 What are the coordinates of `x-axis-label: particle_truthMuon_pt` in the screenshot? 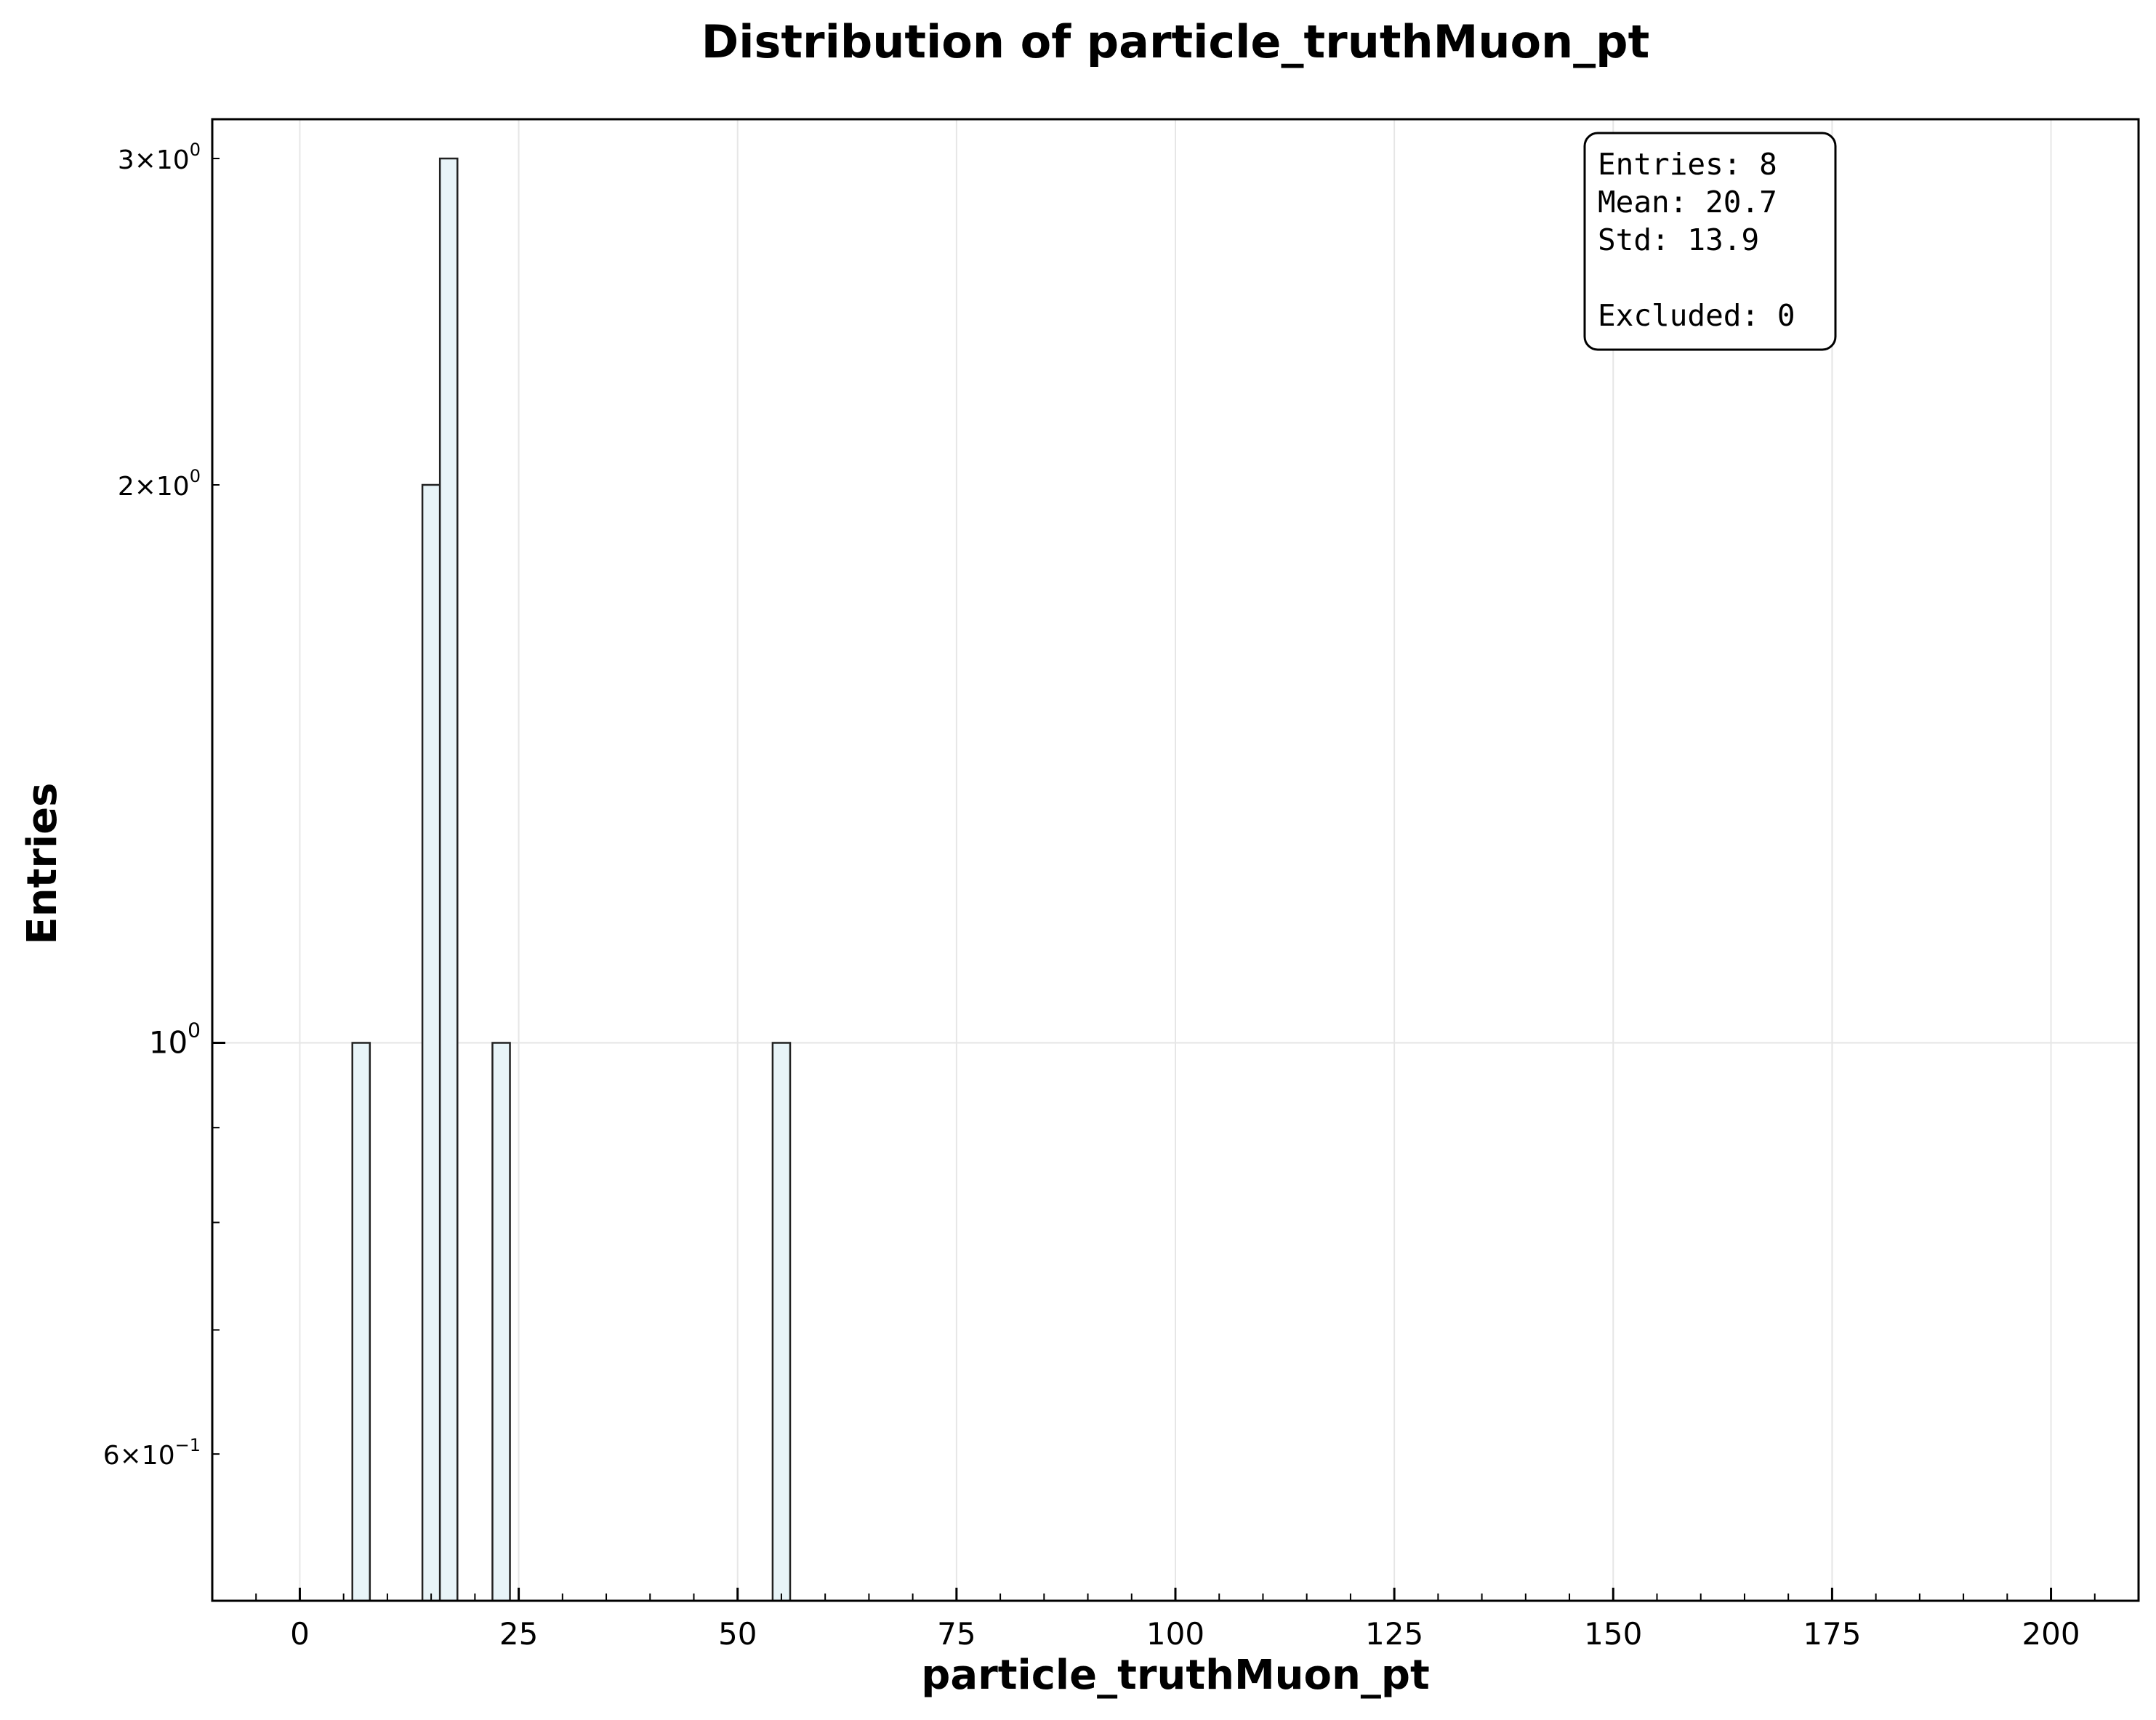 It's located at (1175, 1675).